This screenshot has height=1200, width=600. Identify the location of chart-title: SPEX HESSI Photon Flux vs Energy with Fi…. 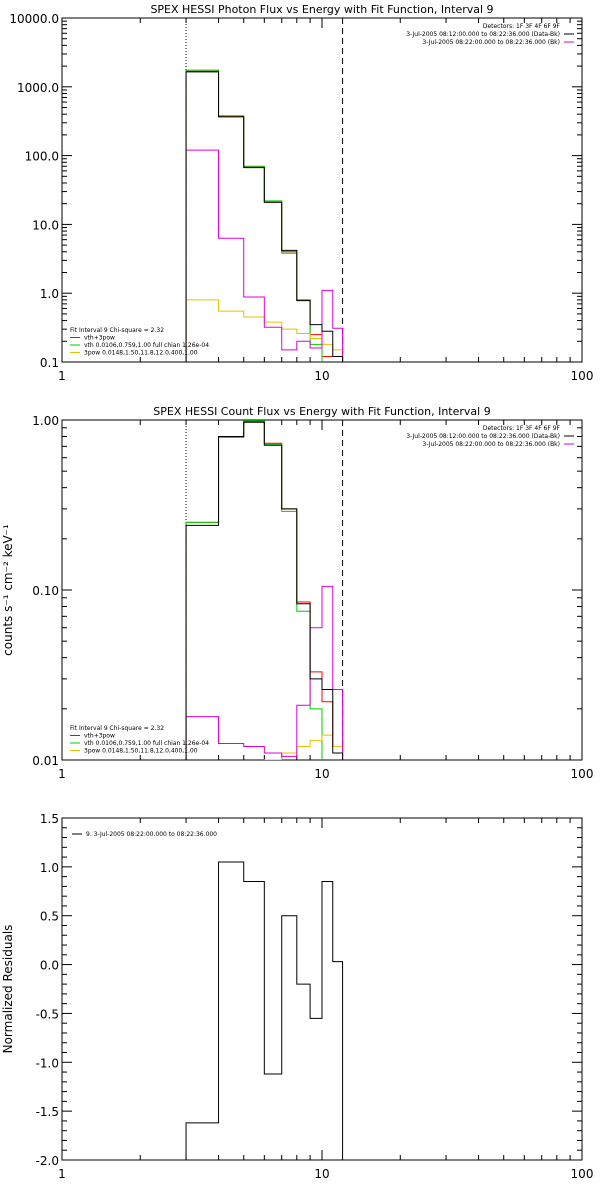
(321, 9).